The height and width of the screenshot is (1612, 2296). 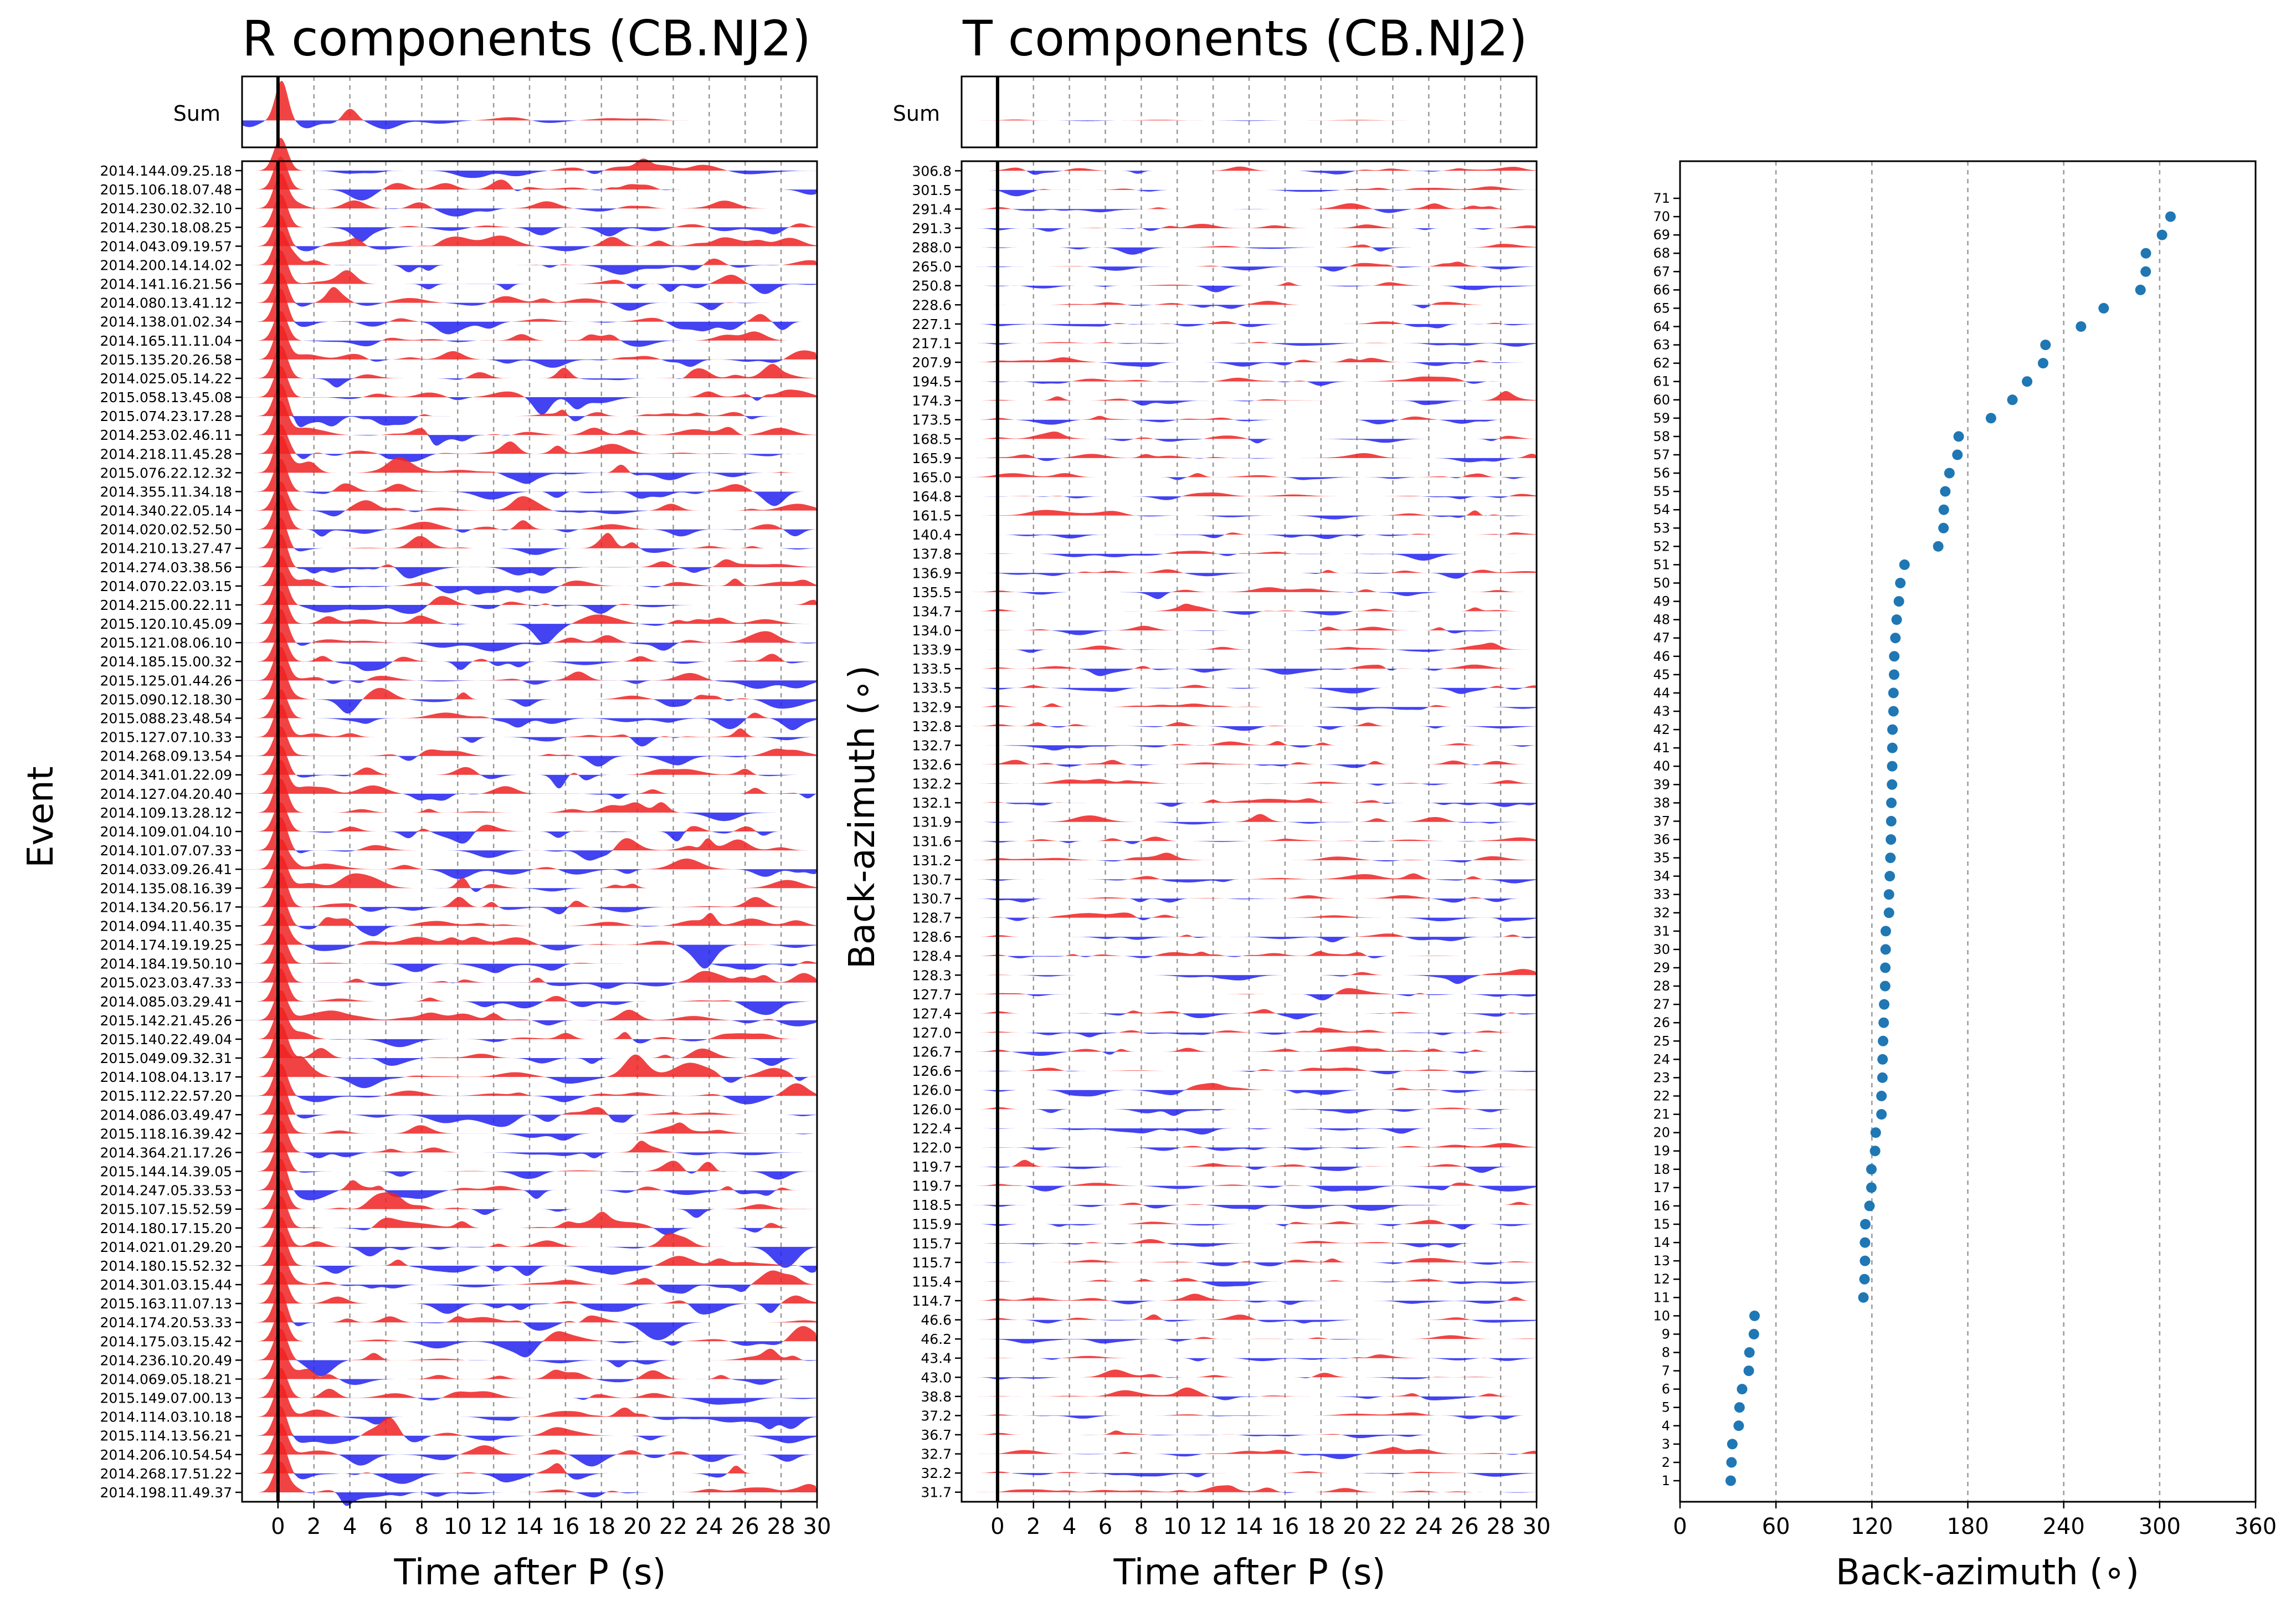 I want to click on t-ytick-label: 131.2, so click(x=932, y=861).